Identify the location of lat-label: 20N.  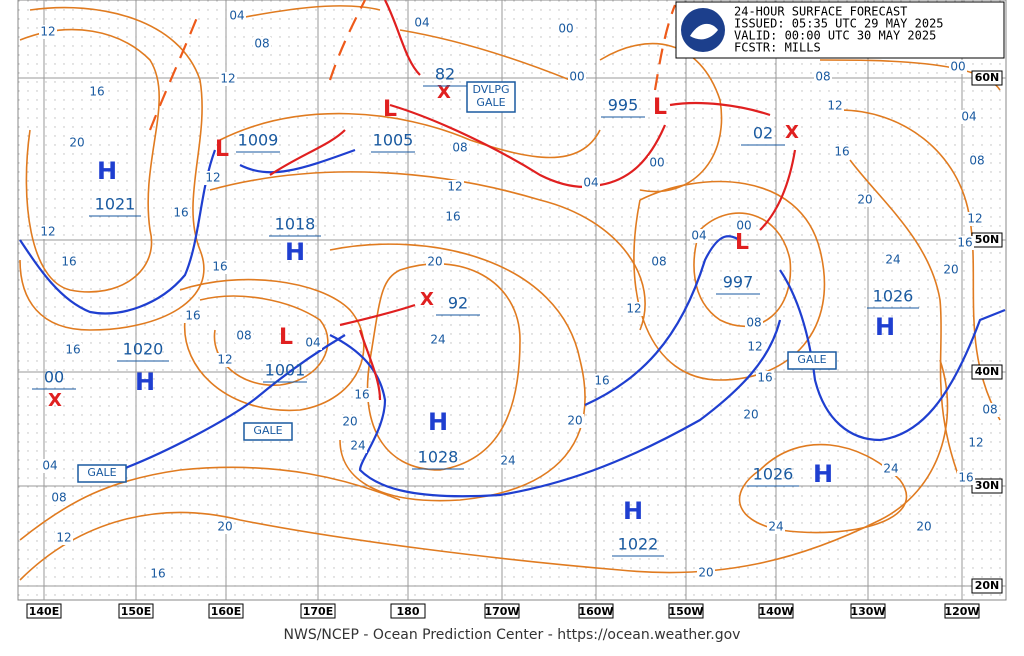
(987, 585).